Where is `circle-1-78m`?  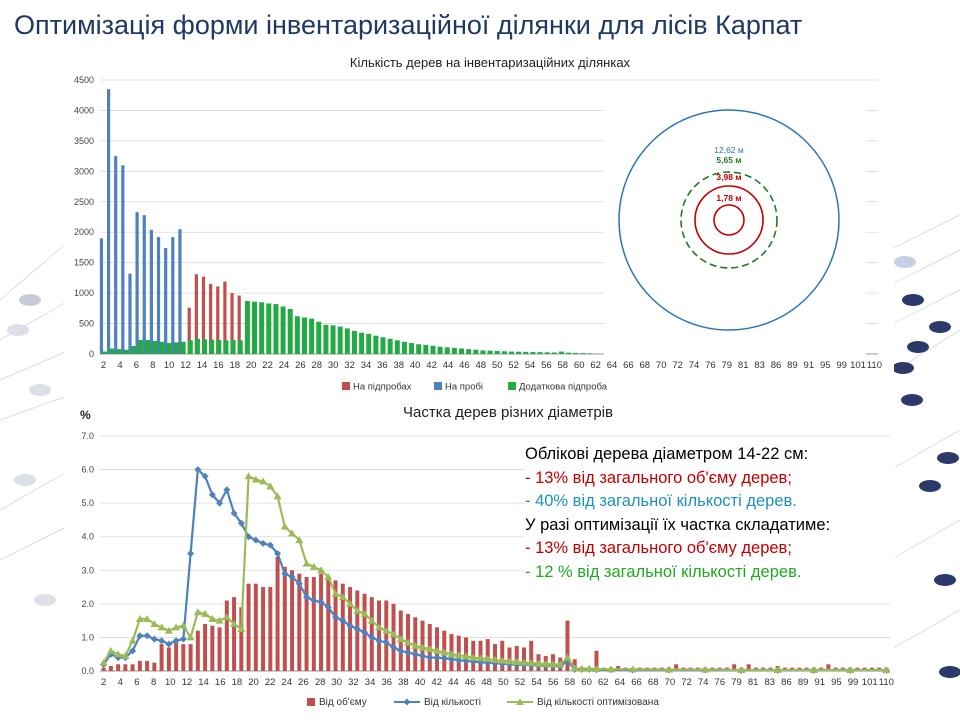 circle-1-78m is located at coordinates (729, 220).